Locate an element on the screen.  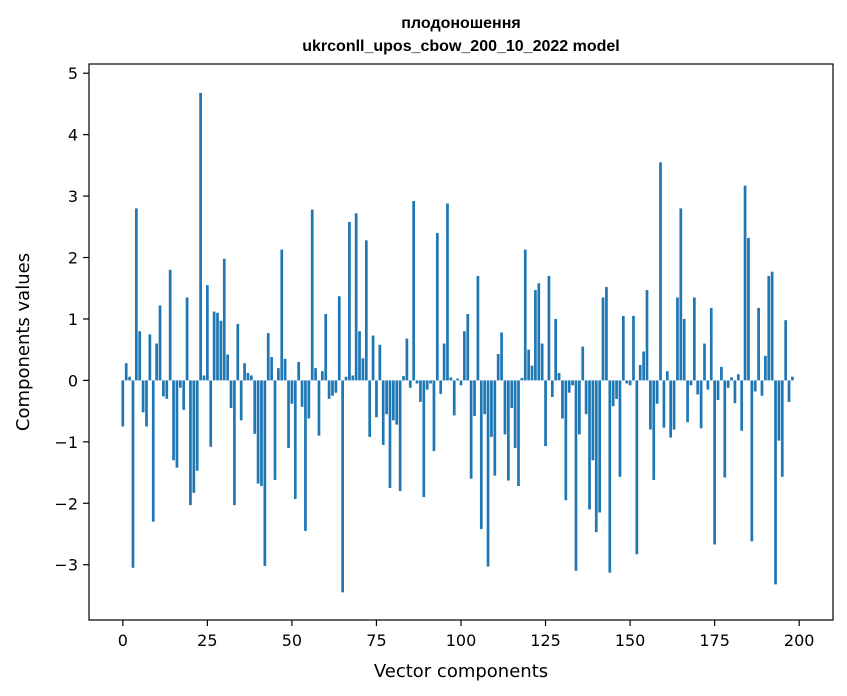
y-axis-ticks: −3 −2 −1 0 1 2 3 4 5 is located at coordinates (71, 319).